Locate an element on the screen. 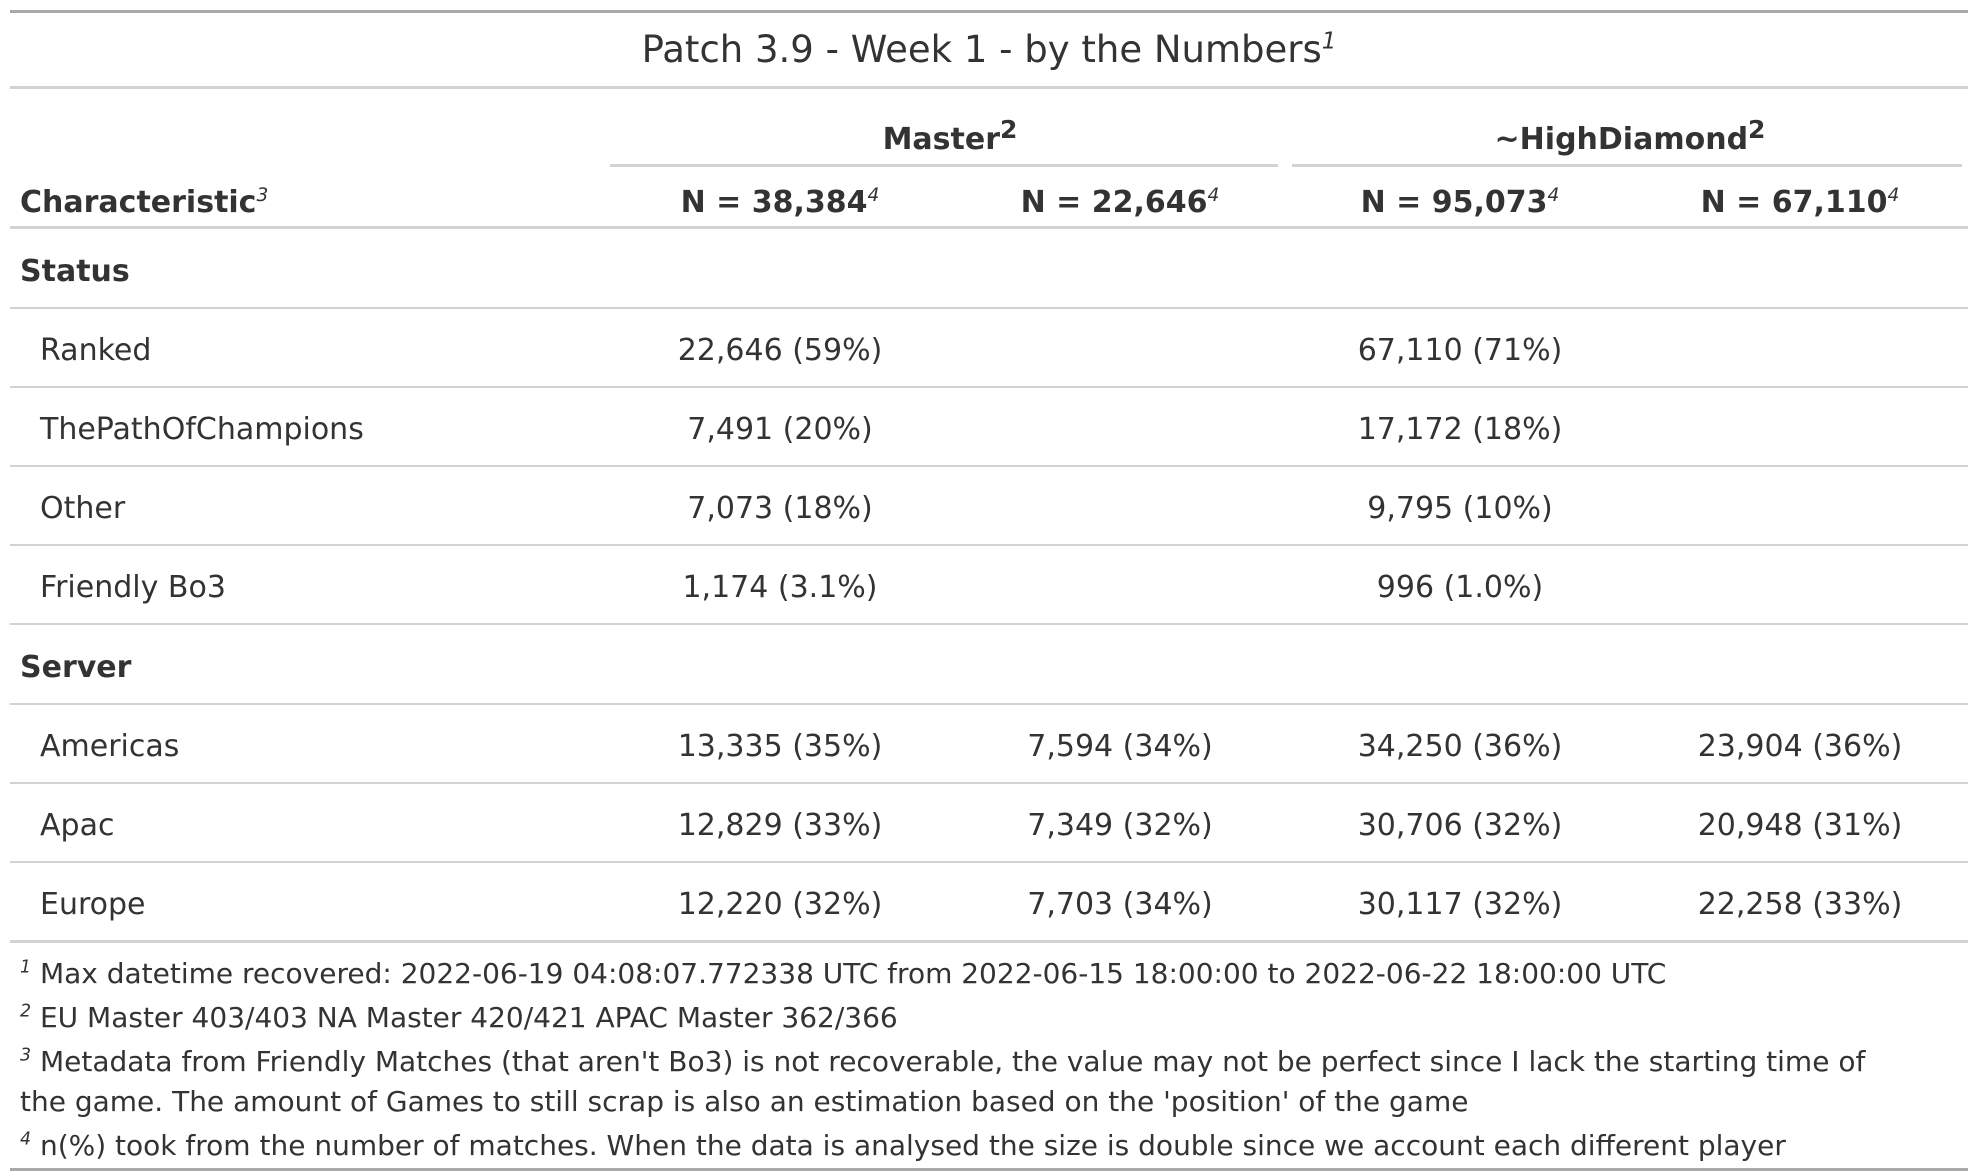 Image resolution: width=1972 pixels, height=1173 pixels. row-label: Friendly Bo3 is located at coordinates (133, 587).